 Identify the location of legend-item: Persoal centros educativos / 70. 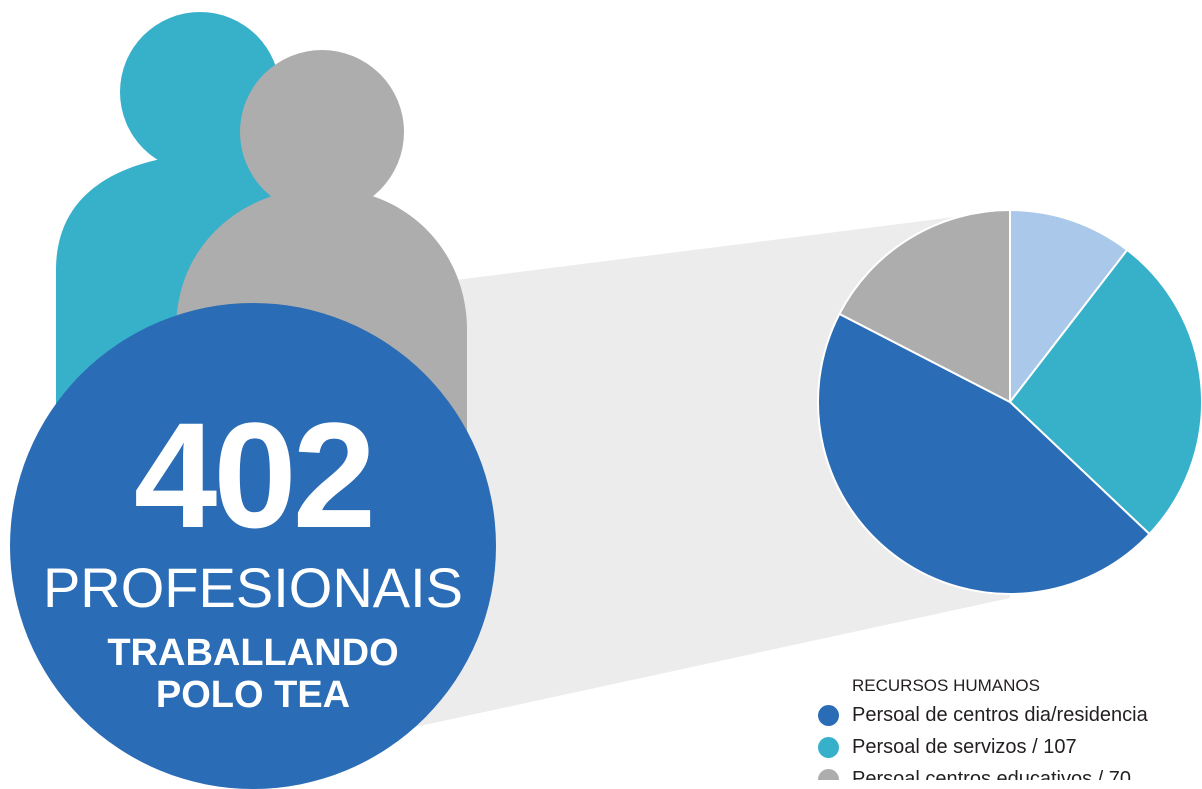
(1007, 771).